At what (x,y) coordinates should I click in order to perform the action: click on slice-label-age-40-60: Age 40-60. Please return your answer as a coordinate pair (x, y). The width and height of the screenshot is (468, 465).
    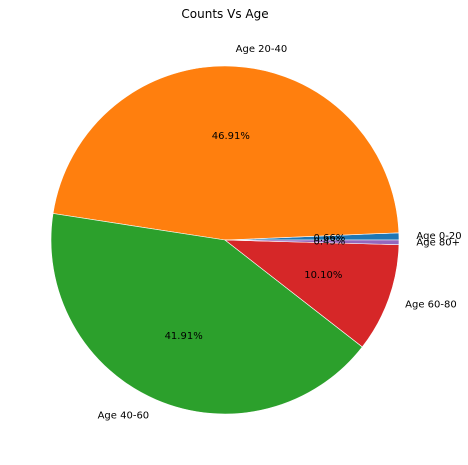
    Looking at the image, I should click on (124, 416).